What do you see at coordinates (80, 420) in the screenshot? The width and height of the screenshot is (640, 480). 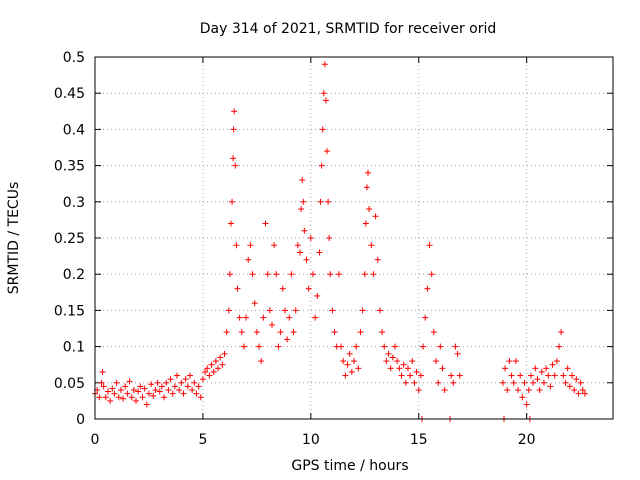 I see `y-tick-label: 0` at bounding box center [80, 420].